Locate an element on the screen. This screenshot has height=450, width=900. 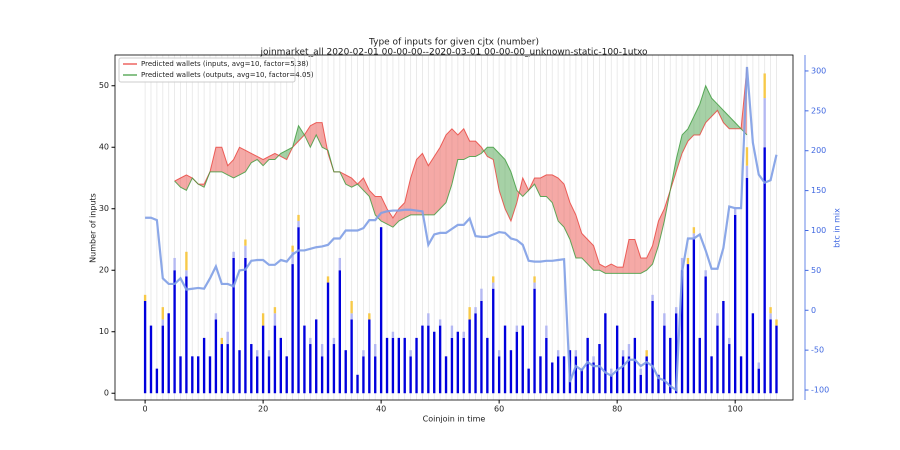
y-tick-label: 20 is located at coordinates (104, 270).